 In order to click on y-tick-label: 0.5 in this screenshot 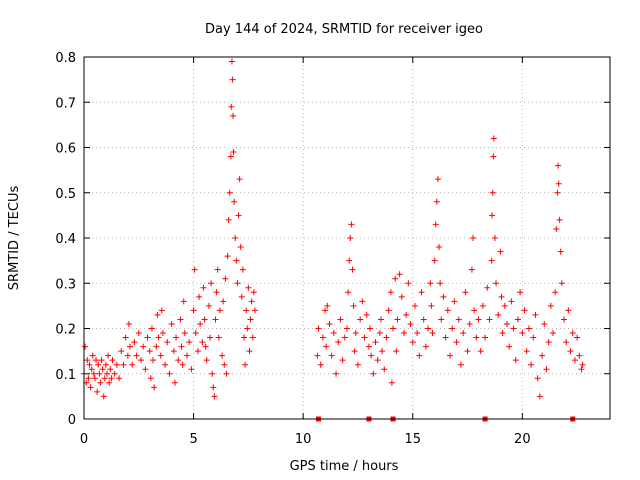, I will do `click(65, 194)`.